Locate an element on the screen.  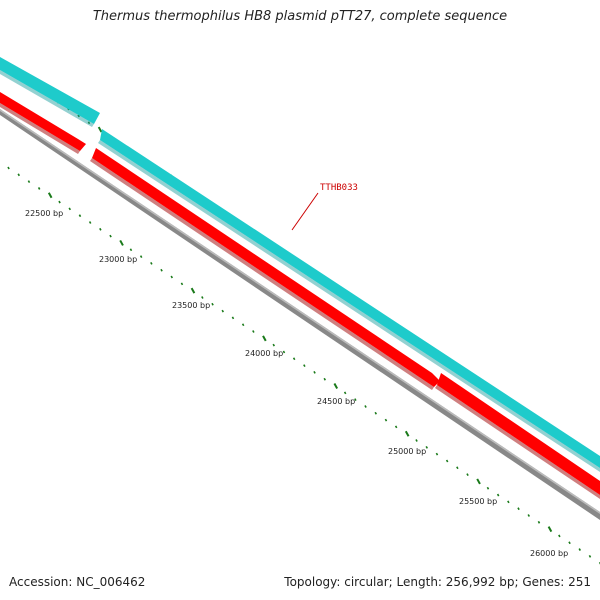
bp-label: 23500 bp is located at coordinates (191, 305).